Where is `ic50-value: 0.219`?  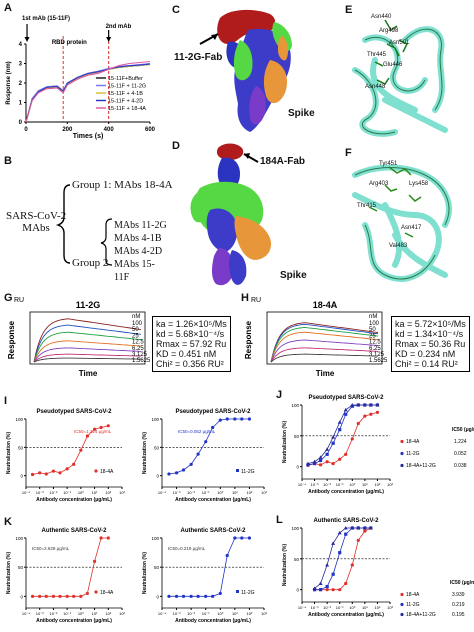 ic50-value: 0.219 is located at coordinates (458, 605).